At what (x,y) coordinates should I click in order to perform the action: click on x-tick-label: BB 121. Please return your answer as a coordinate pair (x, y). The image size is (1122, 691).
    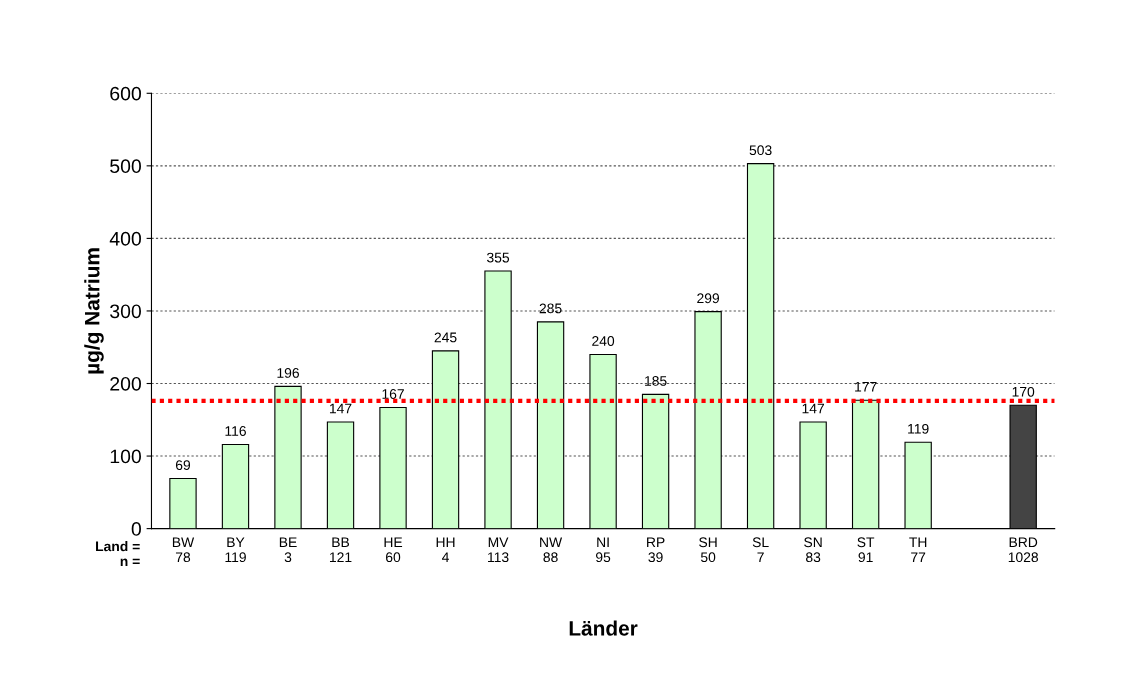
    Looking at the image, I should click on (340, 549).